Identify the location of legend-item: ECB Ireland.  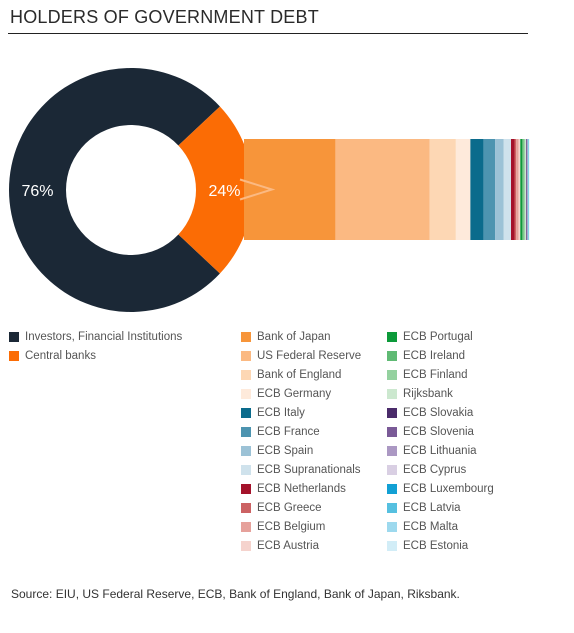
(426, 356).